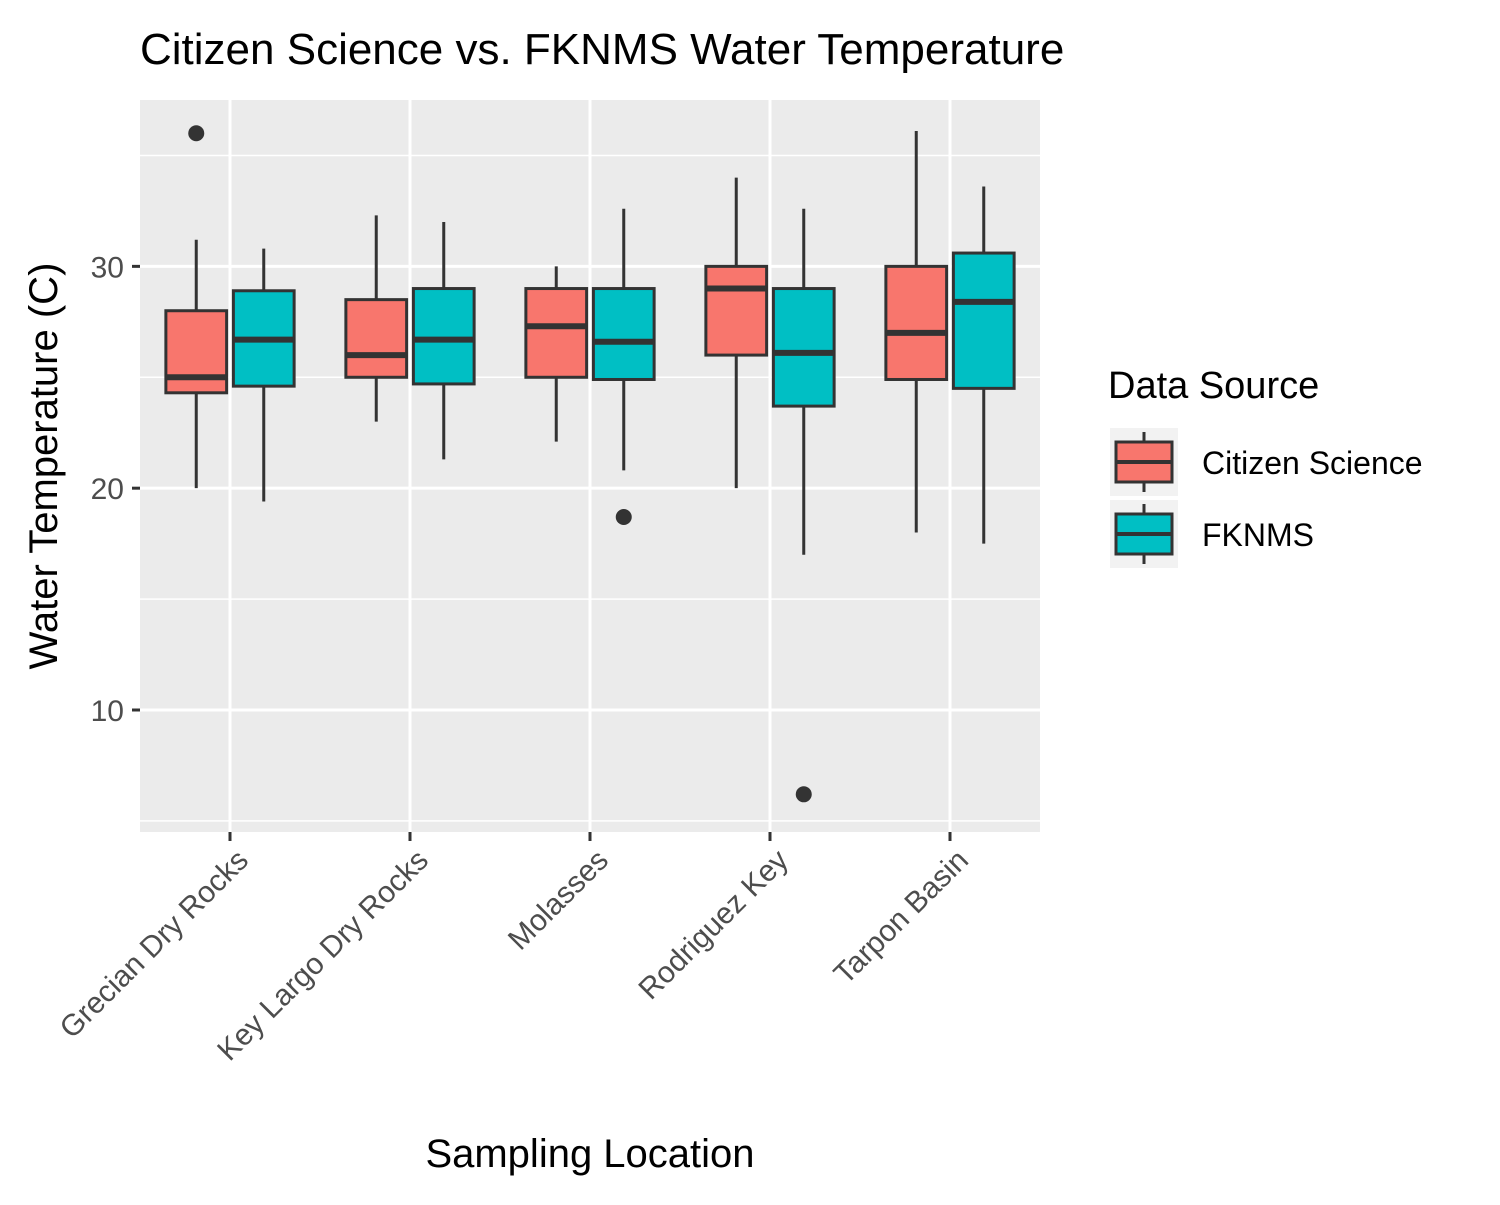 This screenshot has height=1205, width=1500. What do you see at coordinates (154, 944) in the screenshot?
I see `x-tick-label: Grecian Dry Rocks` at bounding box center [154, 944].